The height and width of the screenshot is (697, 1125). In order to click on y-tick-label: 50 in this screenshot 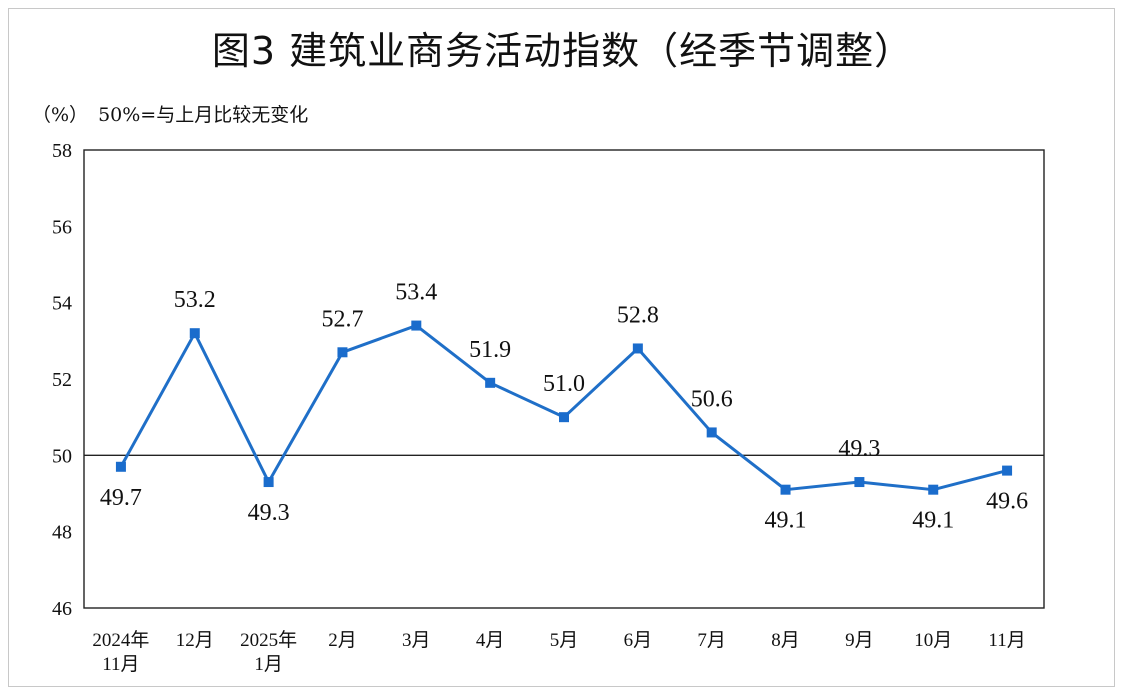, I will do `click(62, 456)`.